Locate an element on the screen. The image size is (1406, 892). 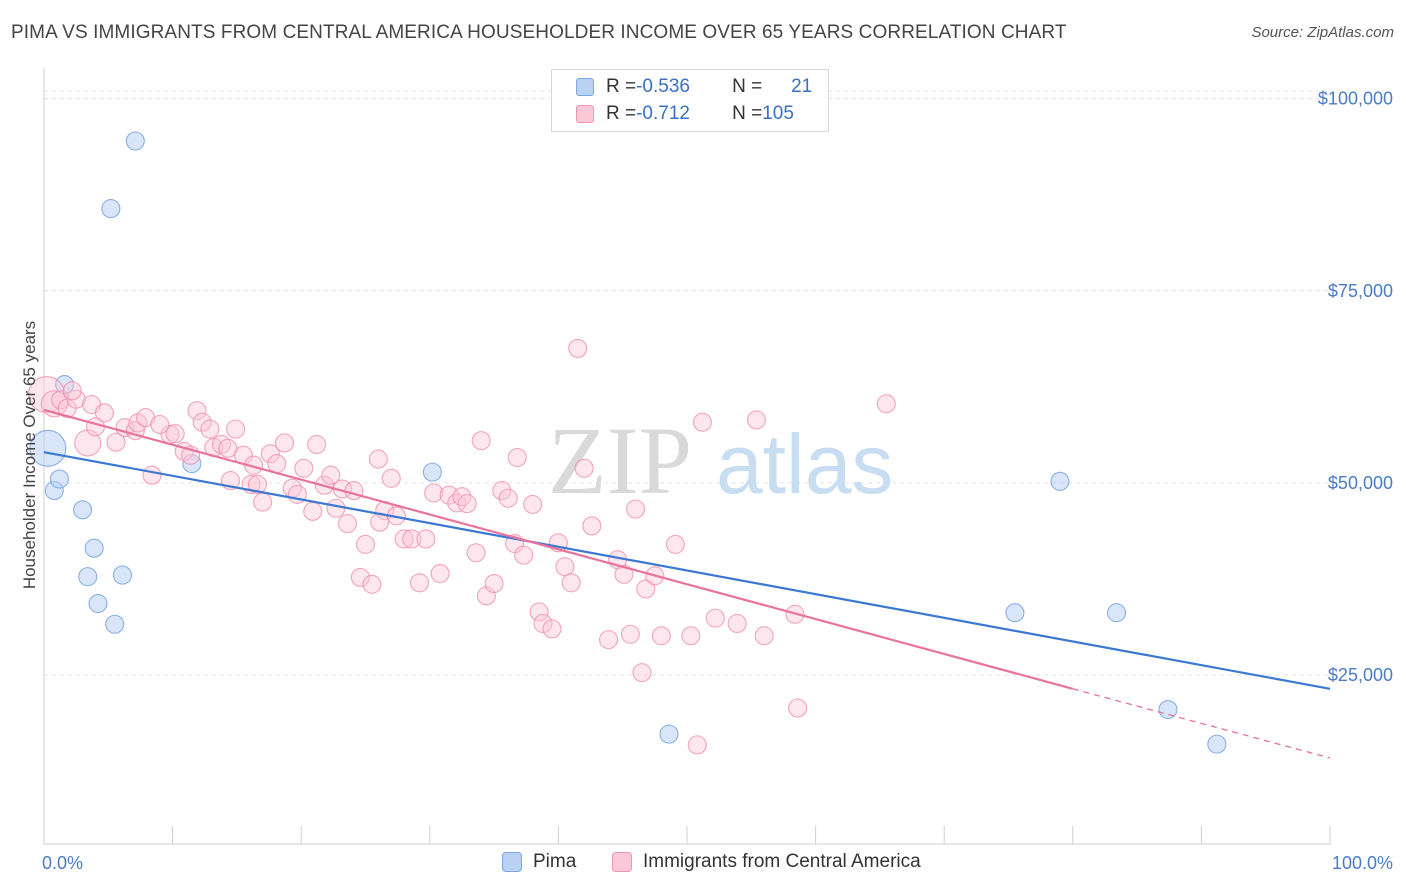
y-tick-label-2: $75,000 is located at coordinates (1360, 291).